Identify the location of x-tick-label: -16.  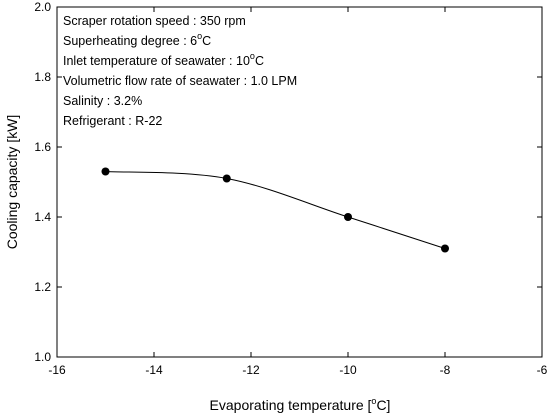
(57, 370).